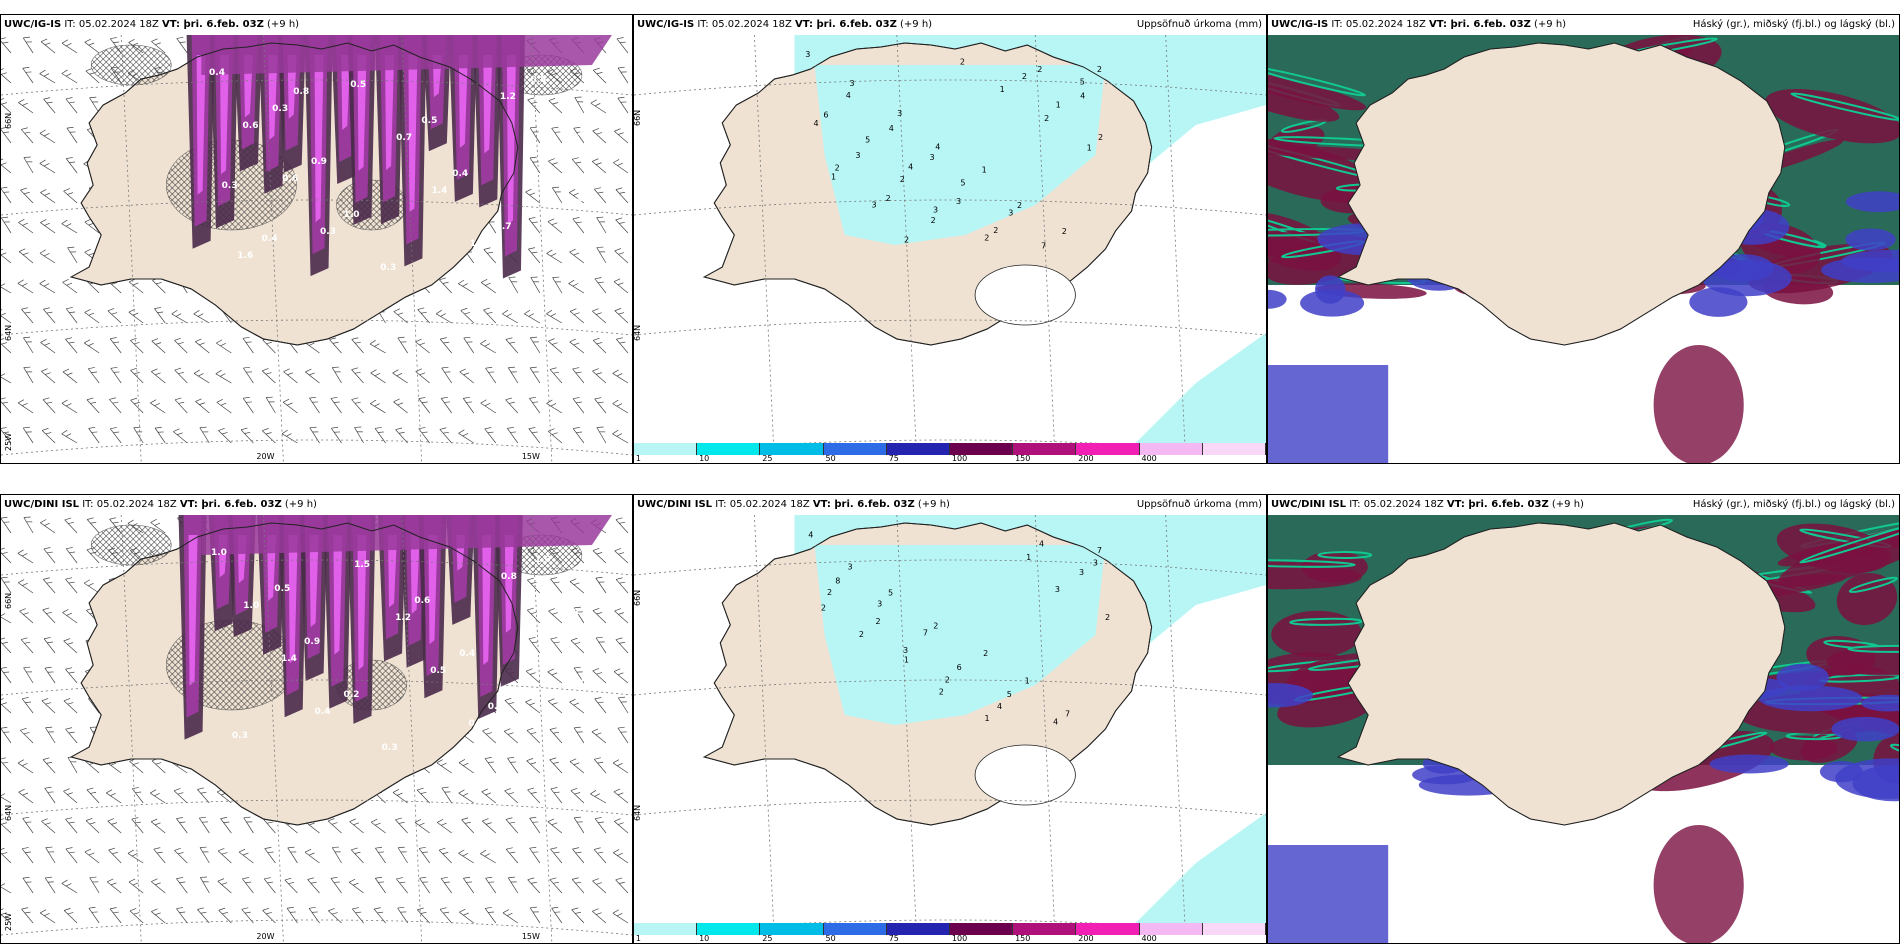 The width and height of the screenshot is (1900, 950). I want to click on snow-amount-label: 0.6, so click(422, 601).